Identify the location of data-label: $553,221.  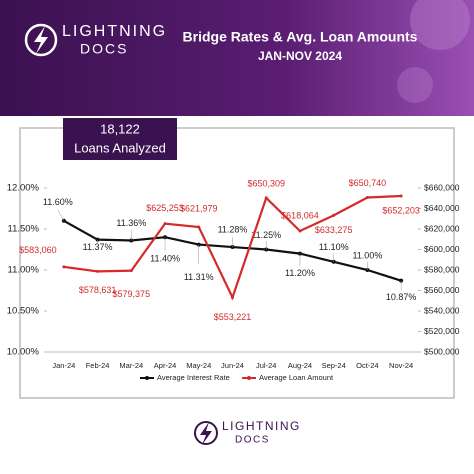
(233, 317).